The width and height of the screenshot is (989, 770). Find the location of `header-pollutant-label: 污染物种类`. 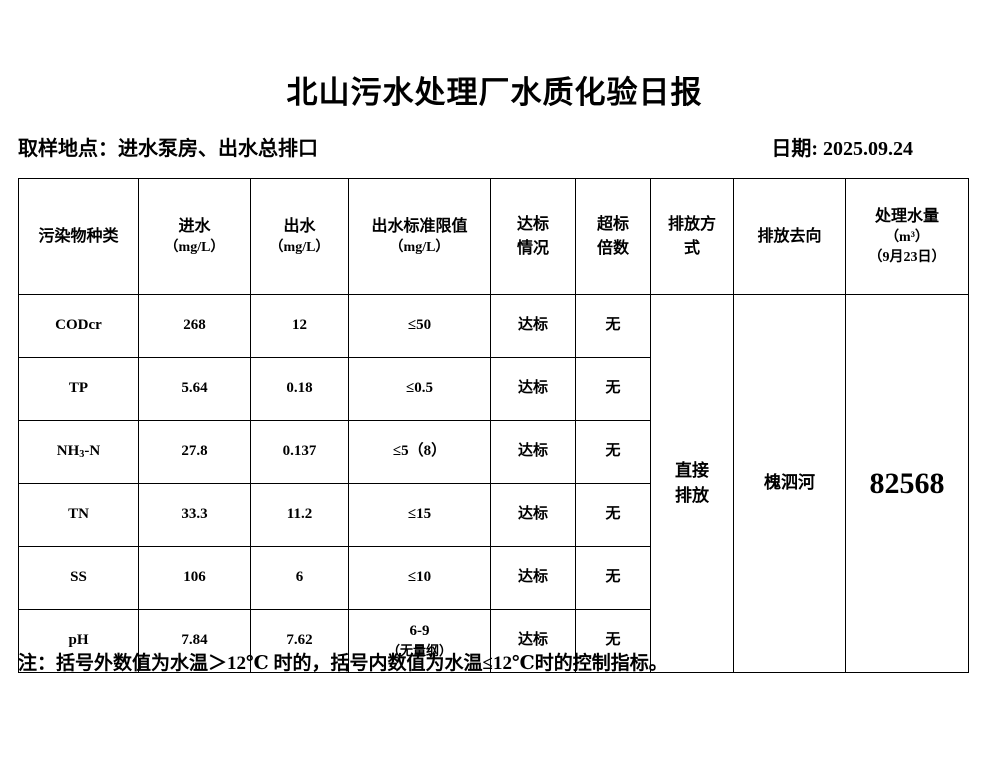

header-pollutant-label: 污染物种类 is located at coordinates (78, 236).